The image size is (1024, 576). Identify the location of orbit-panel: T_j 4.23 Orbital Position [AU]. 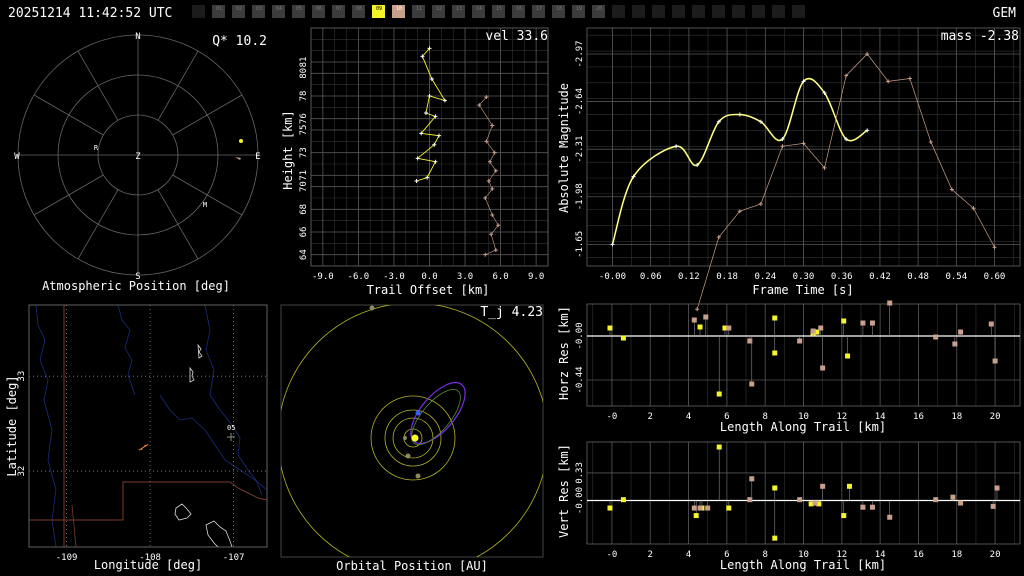
(412, 438).